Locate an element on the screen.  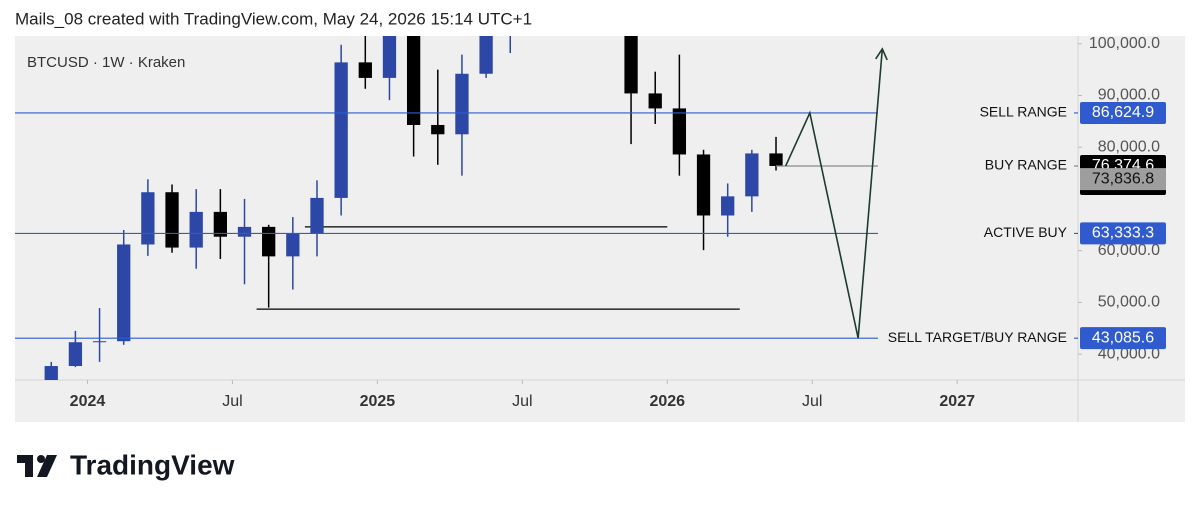
price-box-label: 86,624.9 is located at coordinates (1123, 112).